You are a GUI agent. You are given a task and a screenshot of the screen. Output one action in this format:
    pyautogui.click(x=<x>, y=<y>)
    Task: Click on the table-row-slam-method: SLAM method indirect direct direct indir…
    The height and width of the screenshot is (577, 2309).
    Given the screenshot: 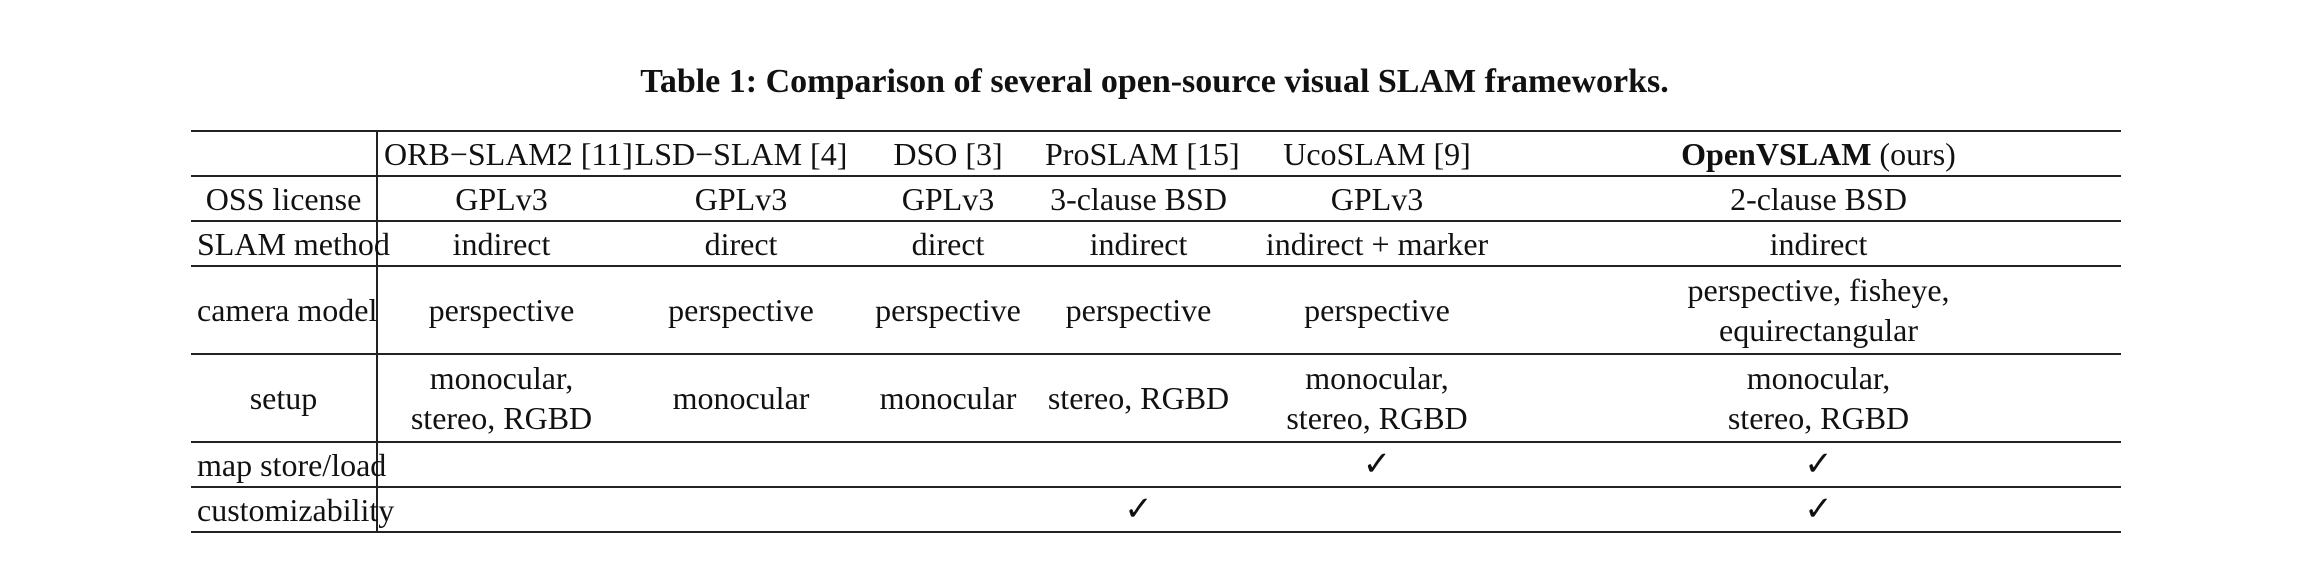 What is the action you would take?
    pyautogui.click(x=1156, y=243)
    